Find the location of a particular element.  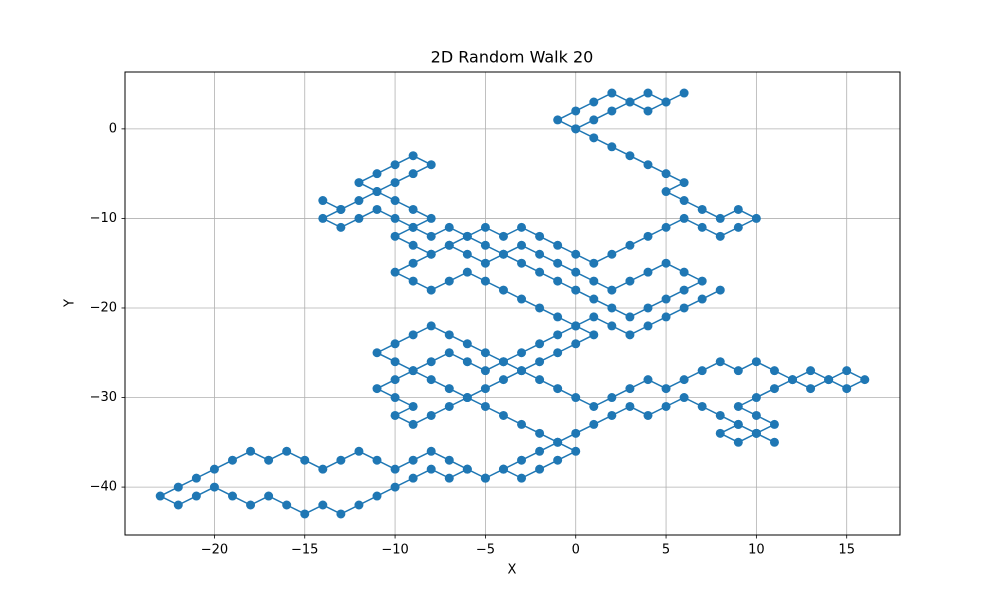

y-tick-label: −10 is located at coordinates (103, 218).